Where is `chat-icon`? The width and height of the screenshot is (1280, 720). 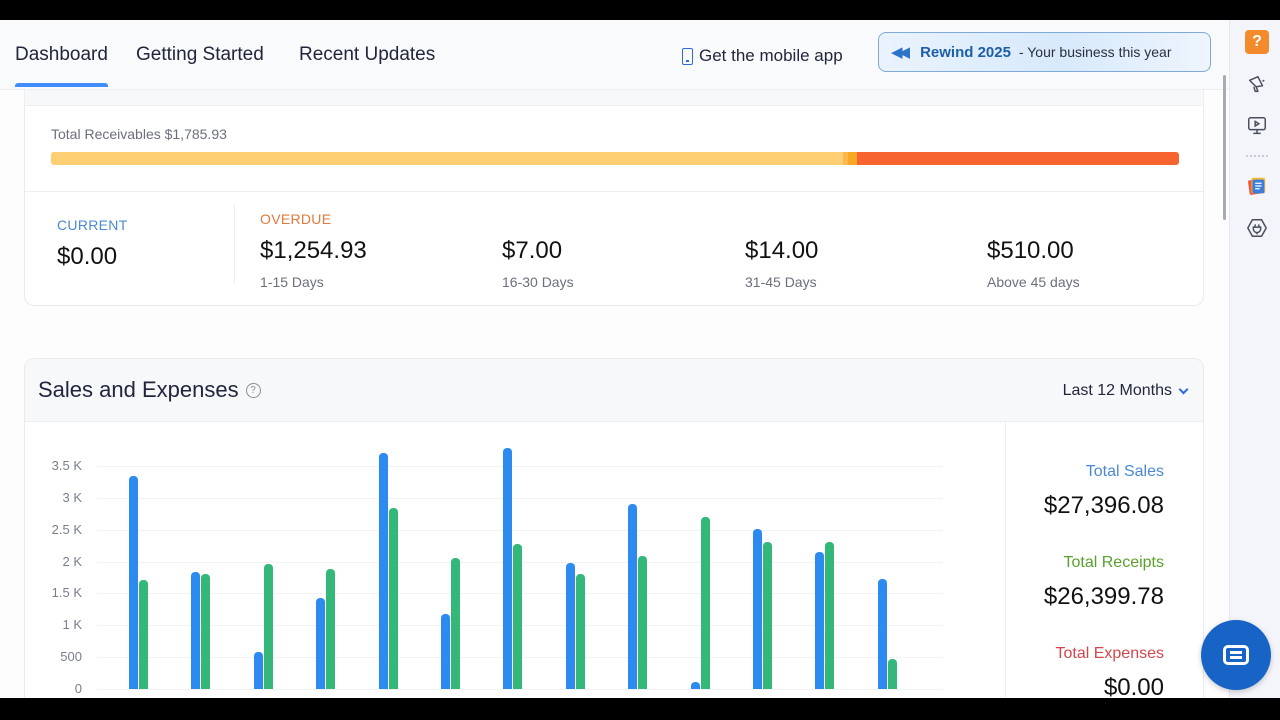 chat-icon is located at coordinates (1236, 655).